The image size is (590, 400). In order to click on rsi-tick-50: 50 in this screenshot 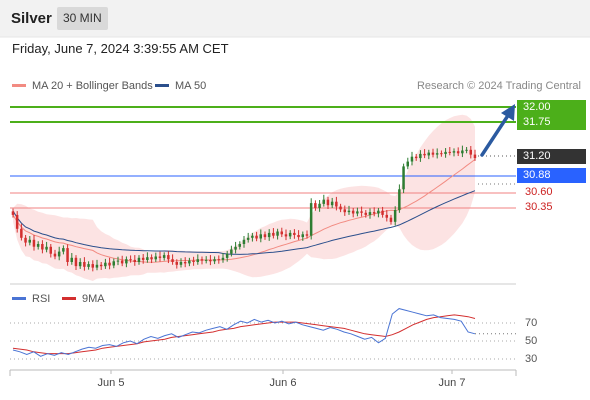, I will do `click(531, 341)`.